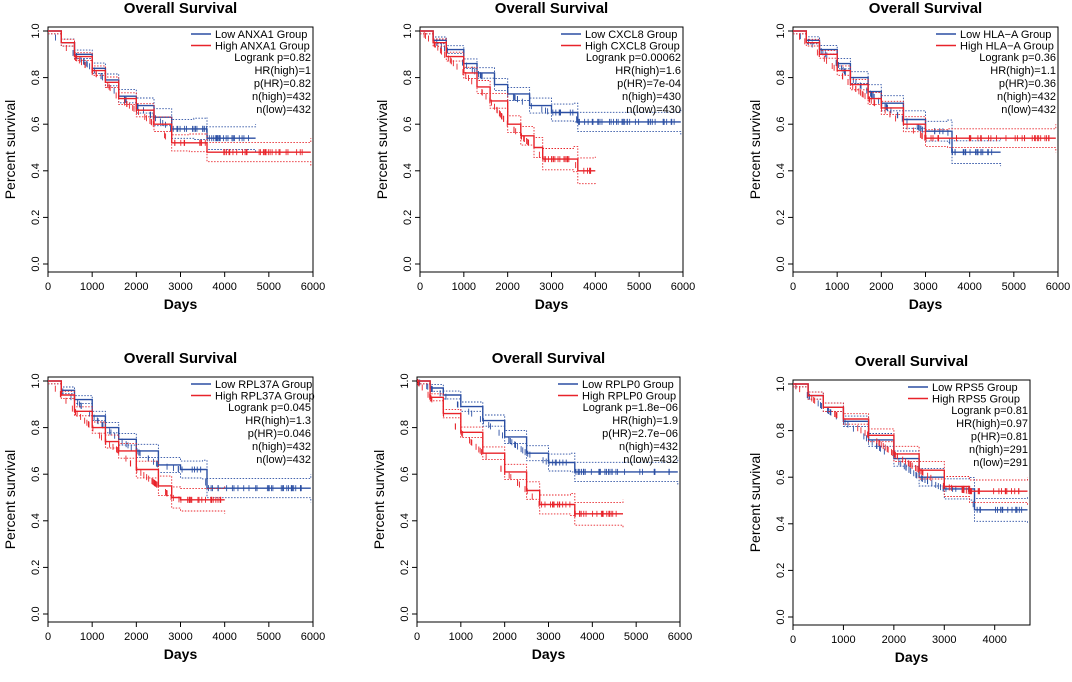  Describe the element at coordinates (1027, 84) in the screenshot. I see `stat-line: p(HR)=0.36` at that location.